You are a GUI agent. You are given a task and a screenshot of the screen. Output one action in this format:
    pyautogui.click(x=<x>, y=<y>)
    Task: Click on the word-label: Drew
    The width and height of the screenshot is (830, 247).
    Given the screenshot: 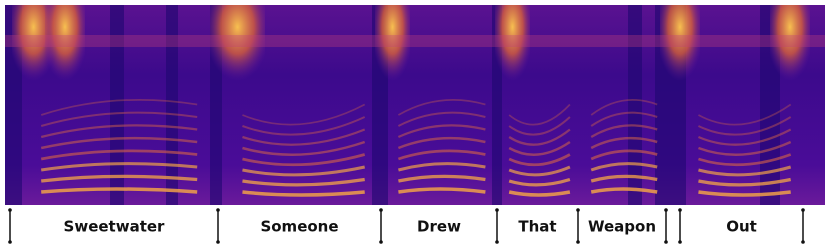 What is the action you would take?
    pyautogui.click(x=439, y=227)
    